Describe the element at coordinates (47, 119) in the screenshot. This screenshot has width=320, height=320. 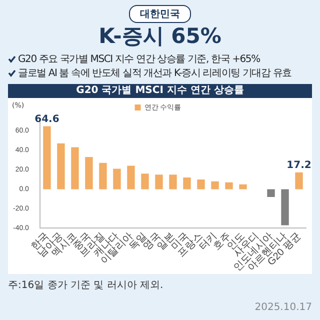
I see `data-label: 64.6` at that location.